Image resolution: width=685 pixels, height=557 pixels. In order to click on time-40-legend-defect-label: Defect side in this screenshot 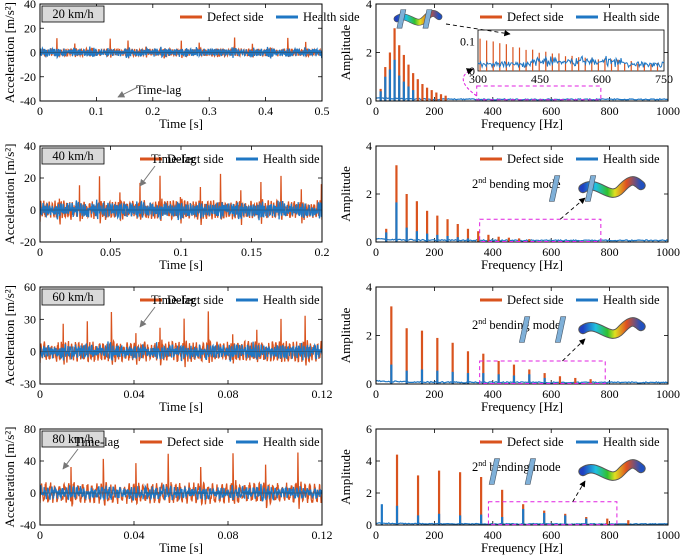, I will do `click(195, 159)`.